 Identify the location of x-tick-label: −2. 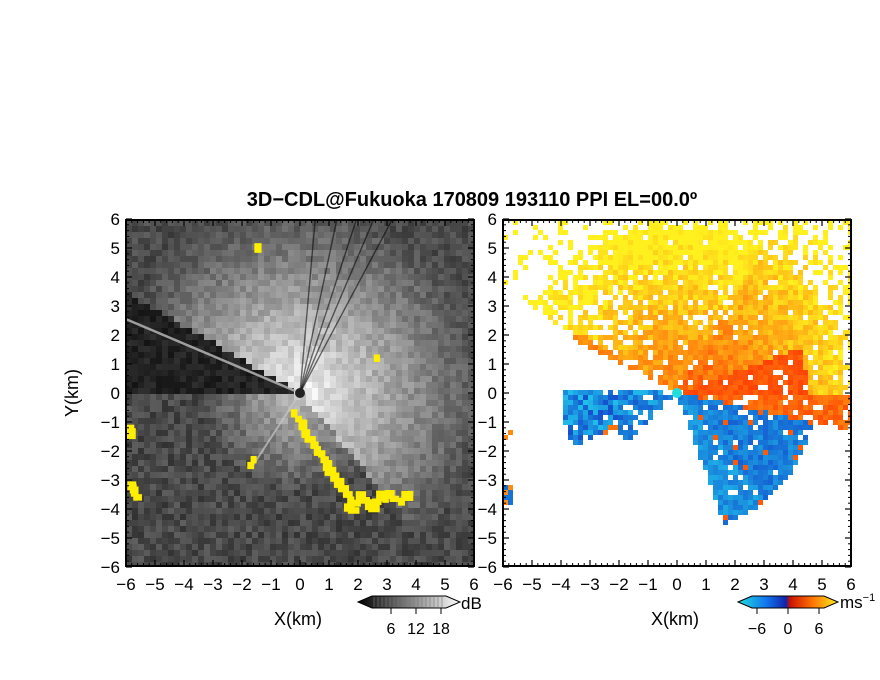
(241, 584).